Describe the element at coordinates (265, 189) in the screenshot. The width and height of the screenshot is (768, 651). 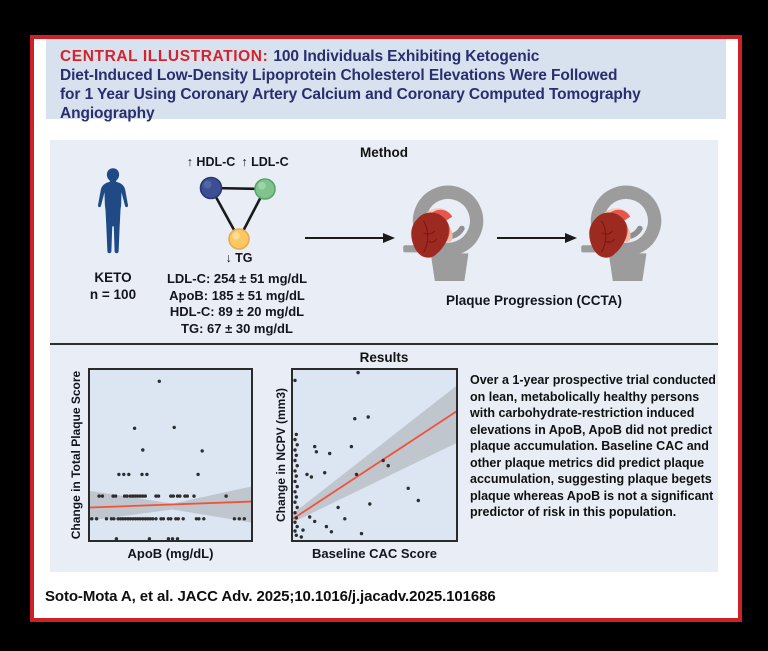
I see `ldl-node` at that location.